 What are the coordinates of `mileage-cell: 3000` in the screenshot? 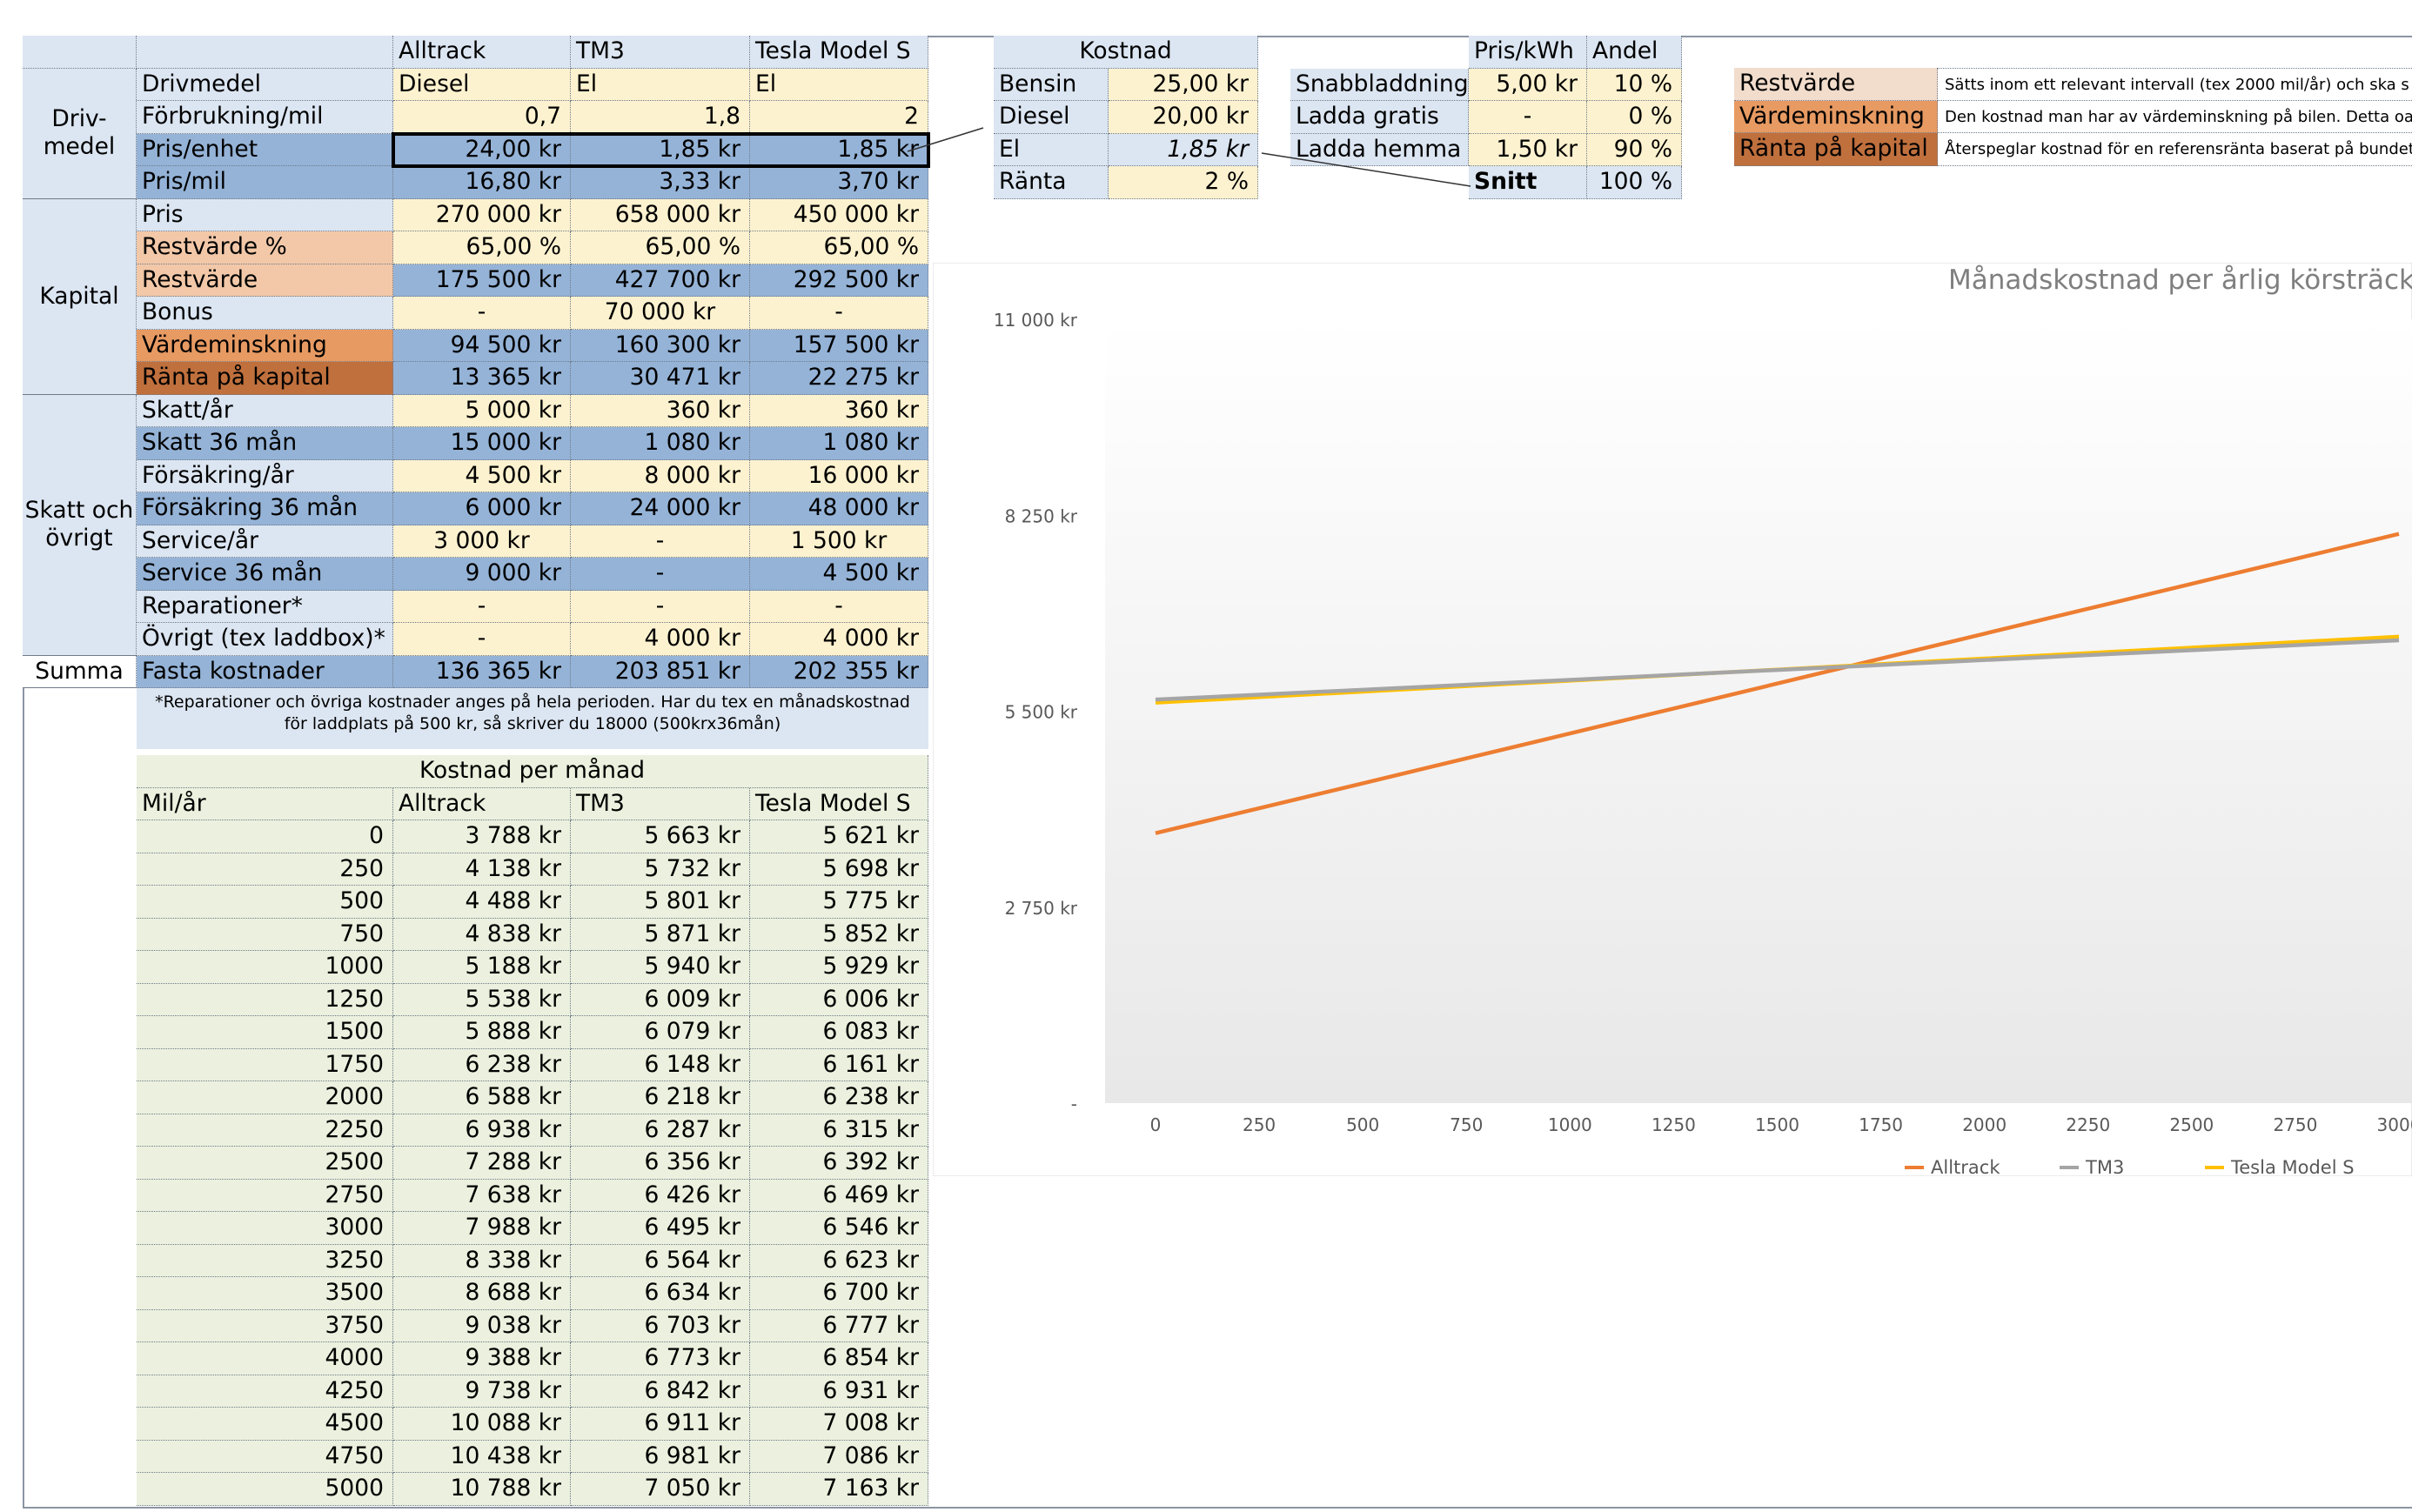 It's located at (265, 1228).